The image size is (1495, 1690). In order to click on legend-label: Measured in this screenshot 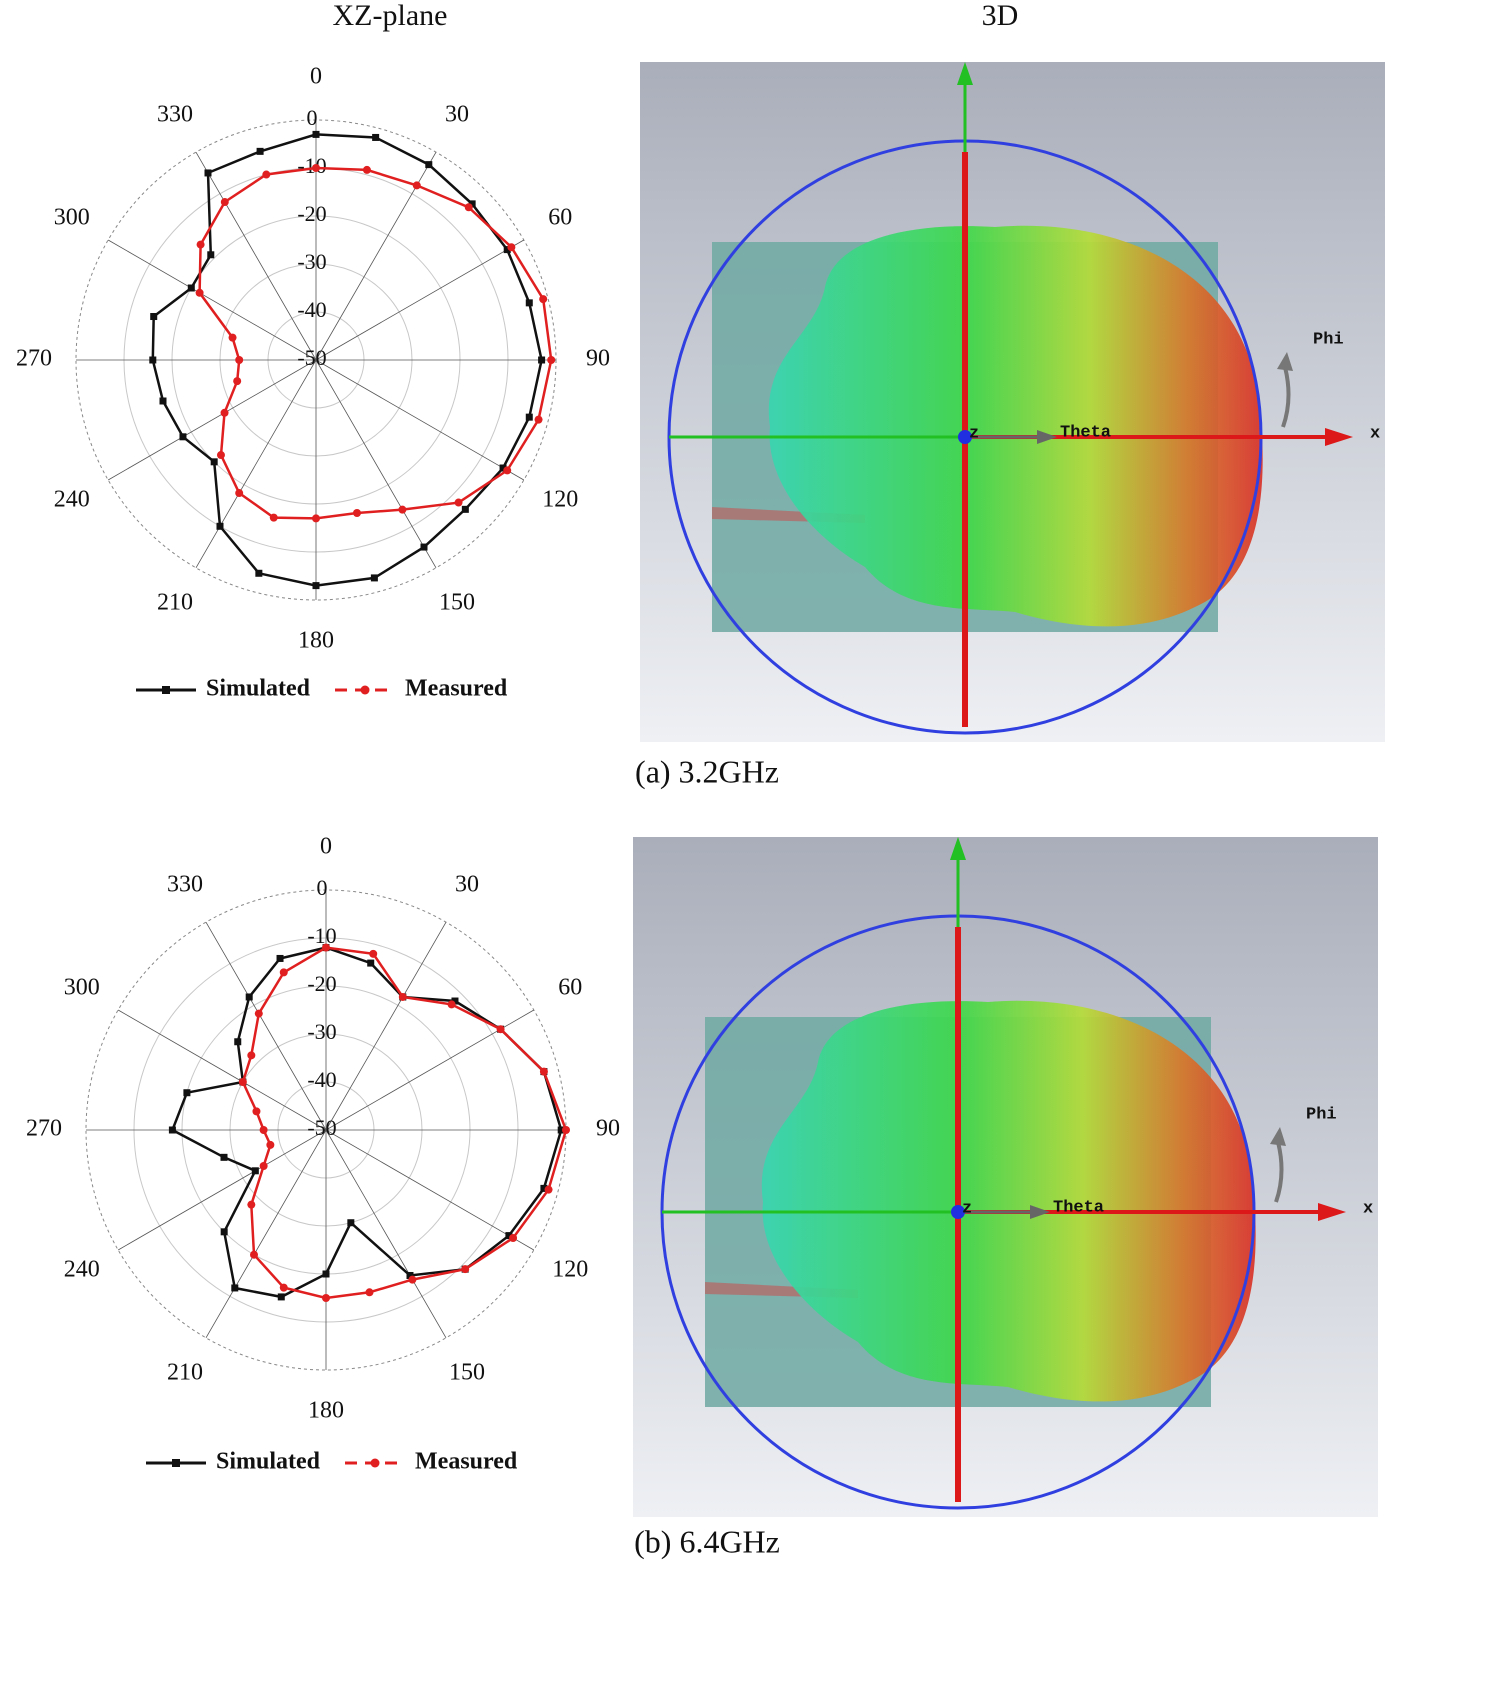, I will do `click(466, 1462)`.